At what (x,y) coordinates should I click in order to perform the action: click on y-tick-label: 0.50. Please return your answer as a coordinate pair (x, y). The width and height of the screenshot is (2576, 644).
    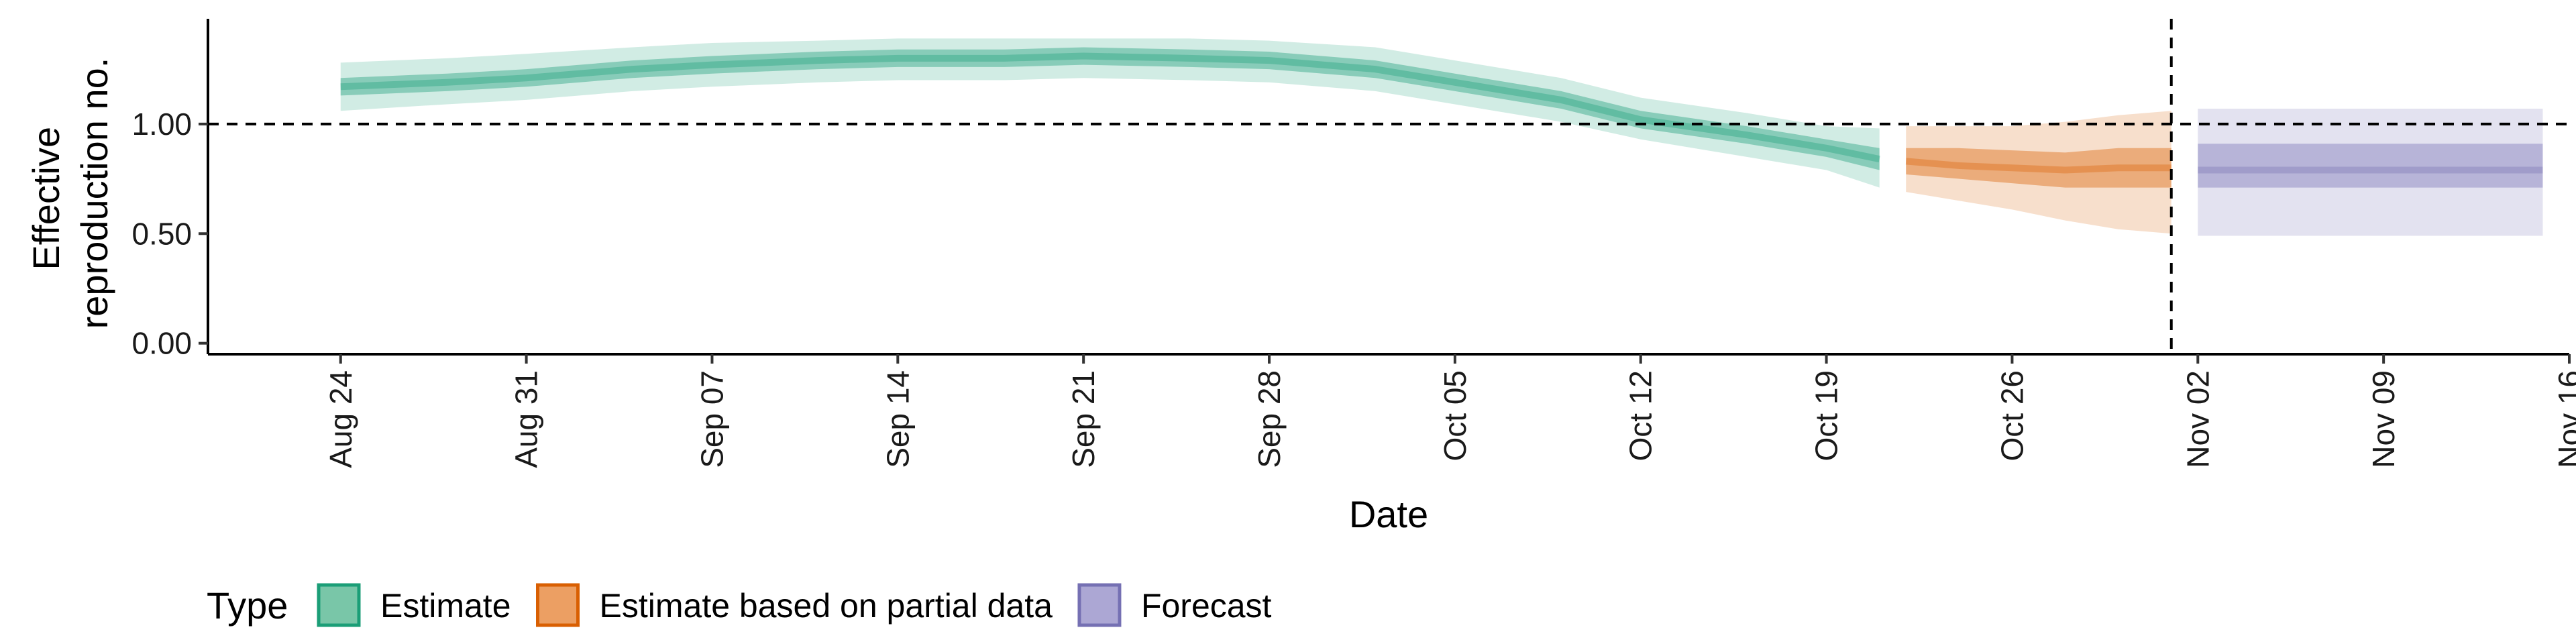
    Looking at the image, I should click on (161, 233).